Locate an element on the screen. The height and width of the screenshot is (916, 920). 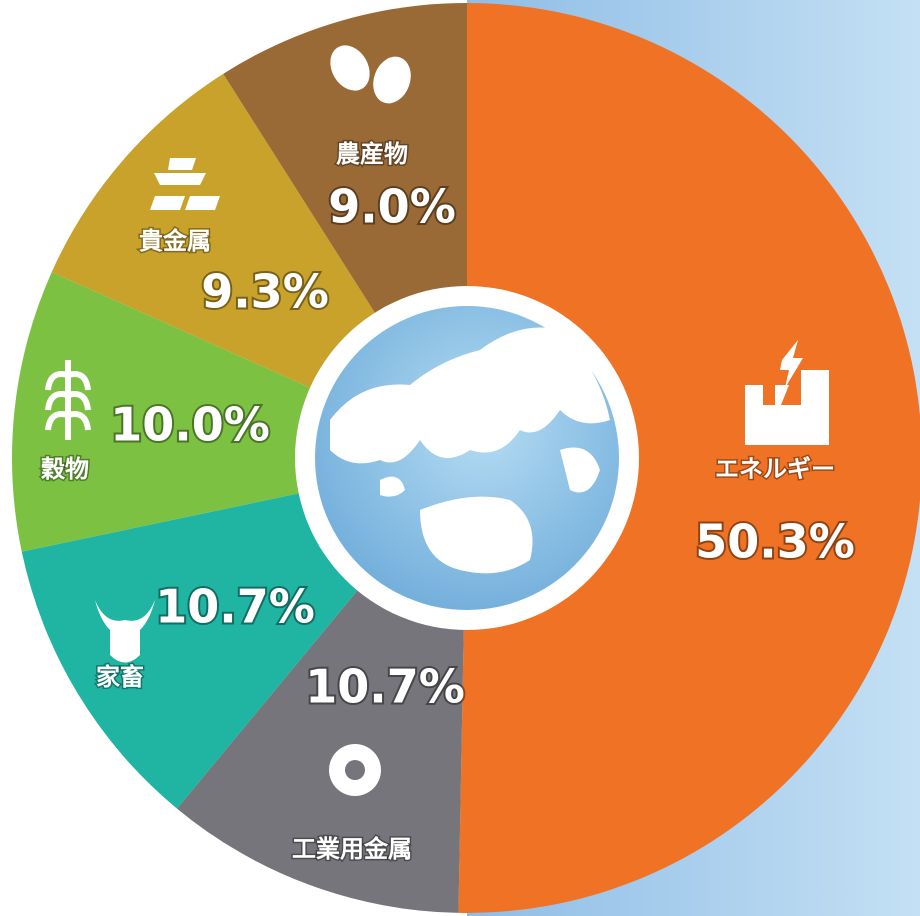
value-label: 9.0% is located at coordinates (392, 207).